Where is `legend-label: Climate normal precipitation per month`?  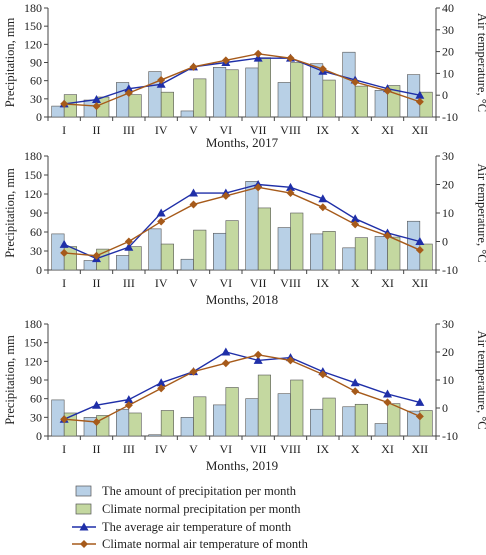 legend-label: Climate normal precipitation per month is located at coordinates (201, 509).